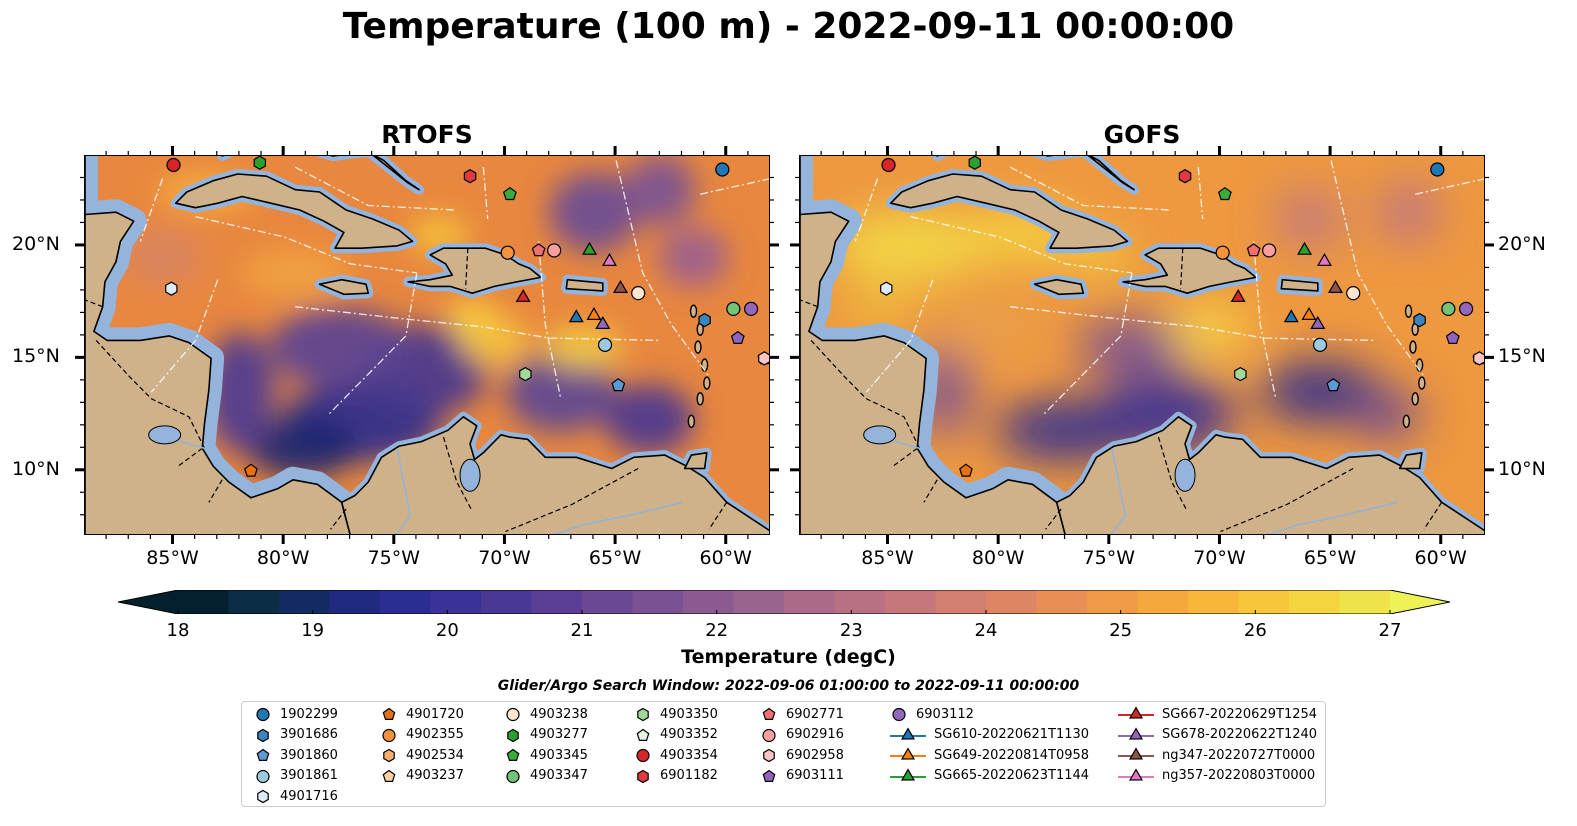  Describe the element at coordinates (478, 324) in the screenshot. I see `eez-boundary` at that location.